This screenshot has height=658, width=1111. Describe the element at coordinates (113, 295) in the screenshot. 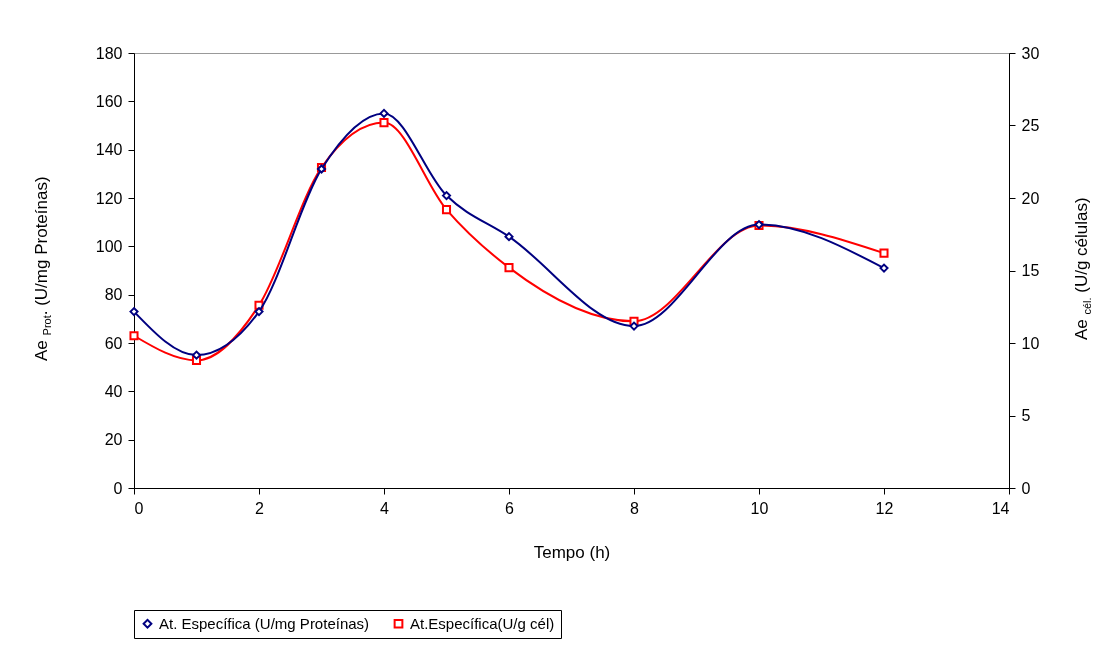

I see `y-tick-label: 80` at that location.